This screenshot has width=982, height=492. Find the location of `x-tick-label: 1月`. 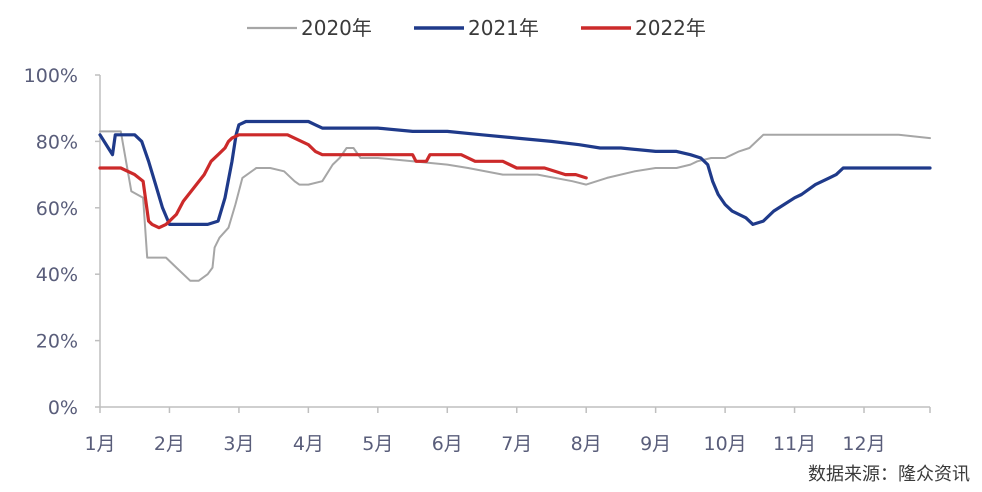

x-tick-label: 1月 is located at coordinates (99, 444).